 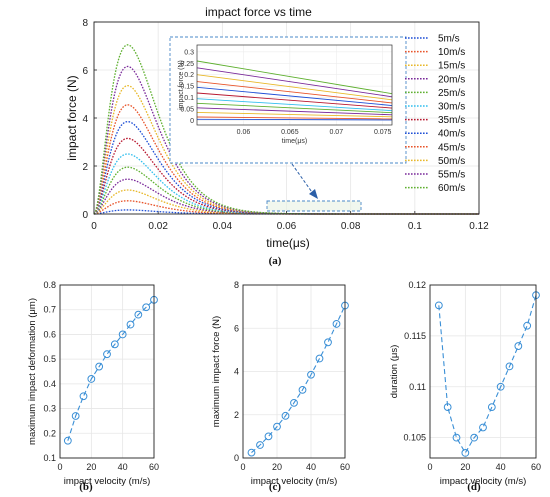 What do you see at coordinates (49, 310) in the screenshot?
I see `y-tick-label: 0.7` at bounding box center [49, 310].